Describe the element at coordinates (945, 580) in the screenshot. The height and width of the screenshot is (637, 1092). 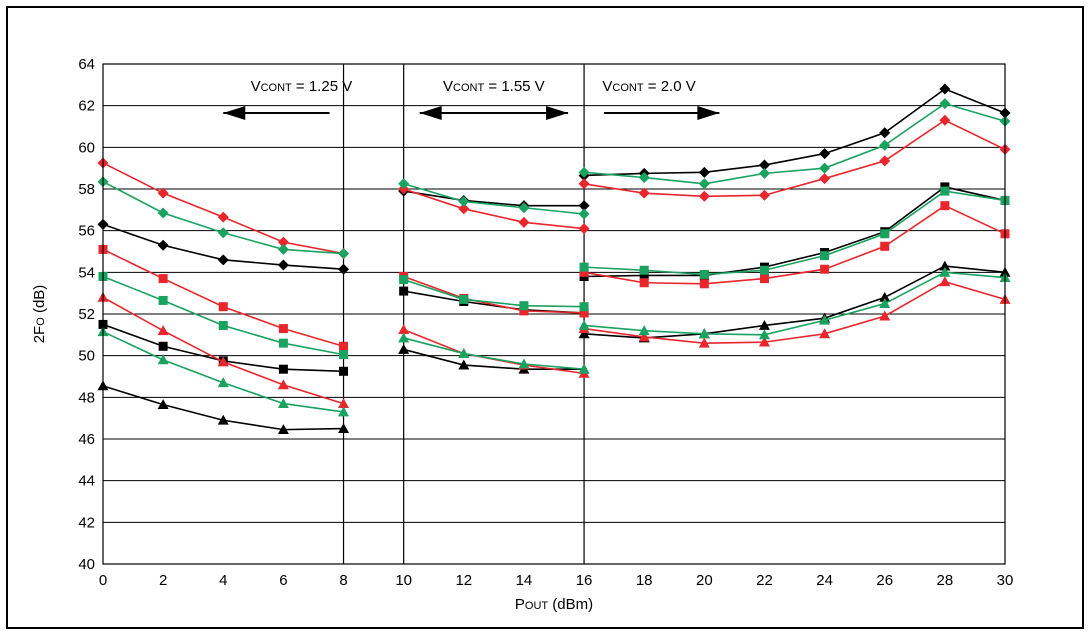
I see `x-tick-label: 28` at that location.